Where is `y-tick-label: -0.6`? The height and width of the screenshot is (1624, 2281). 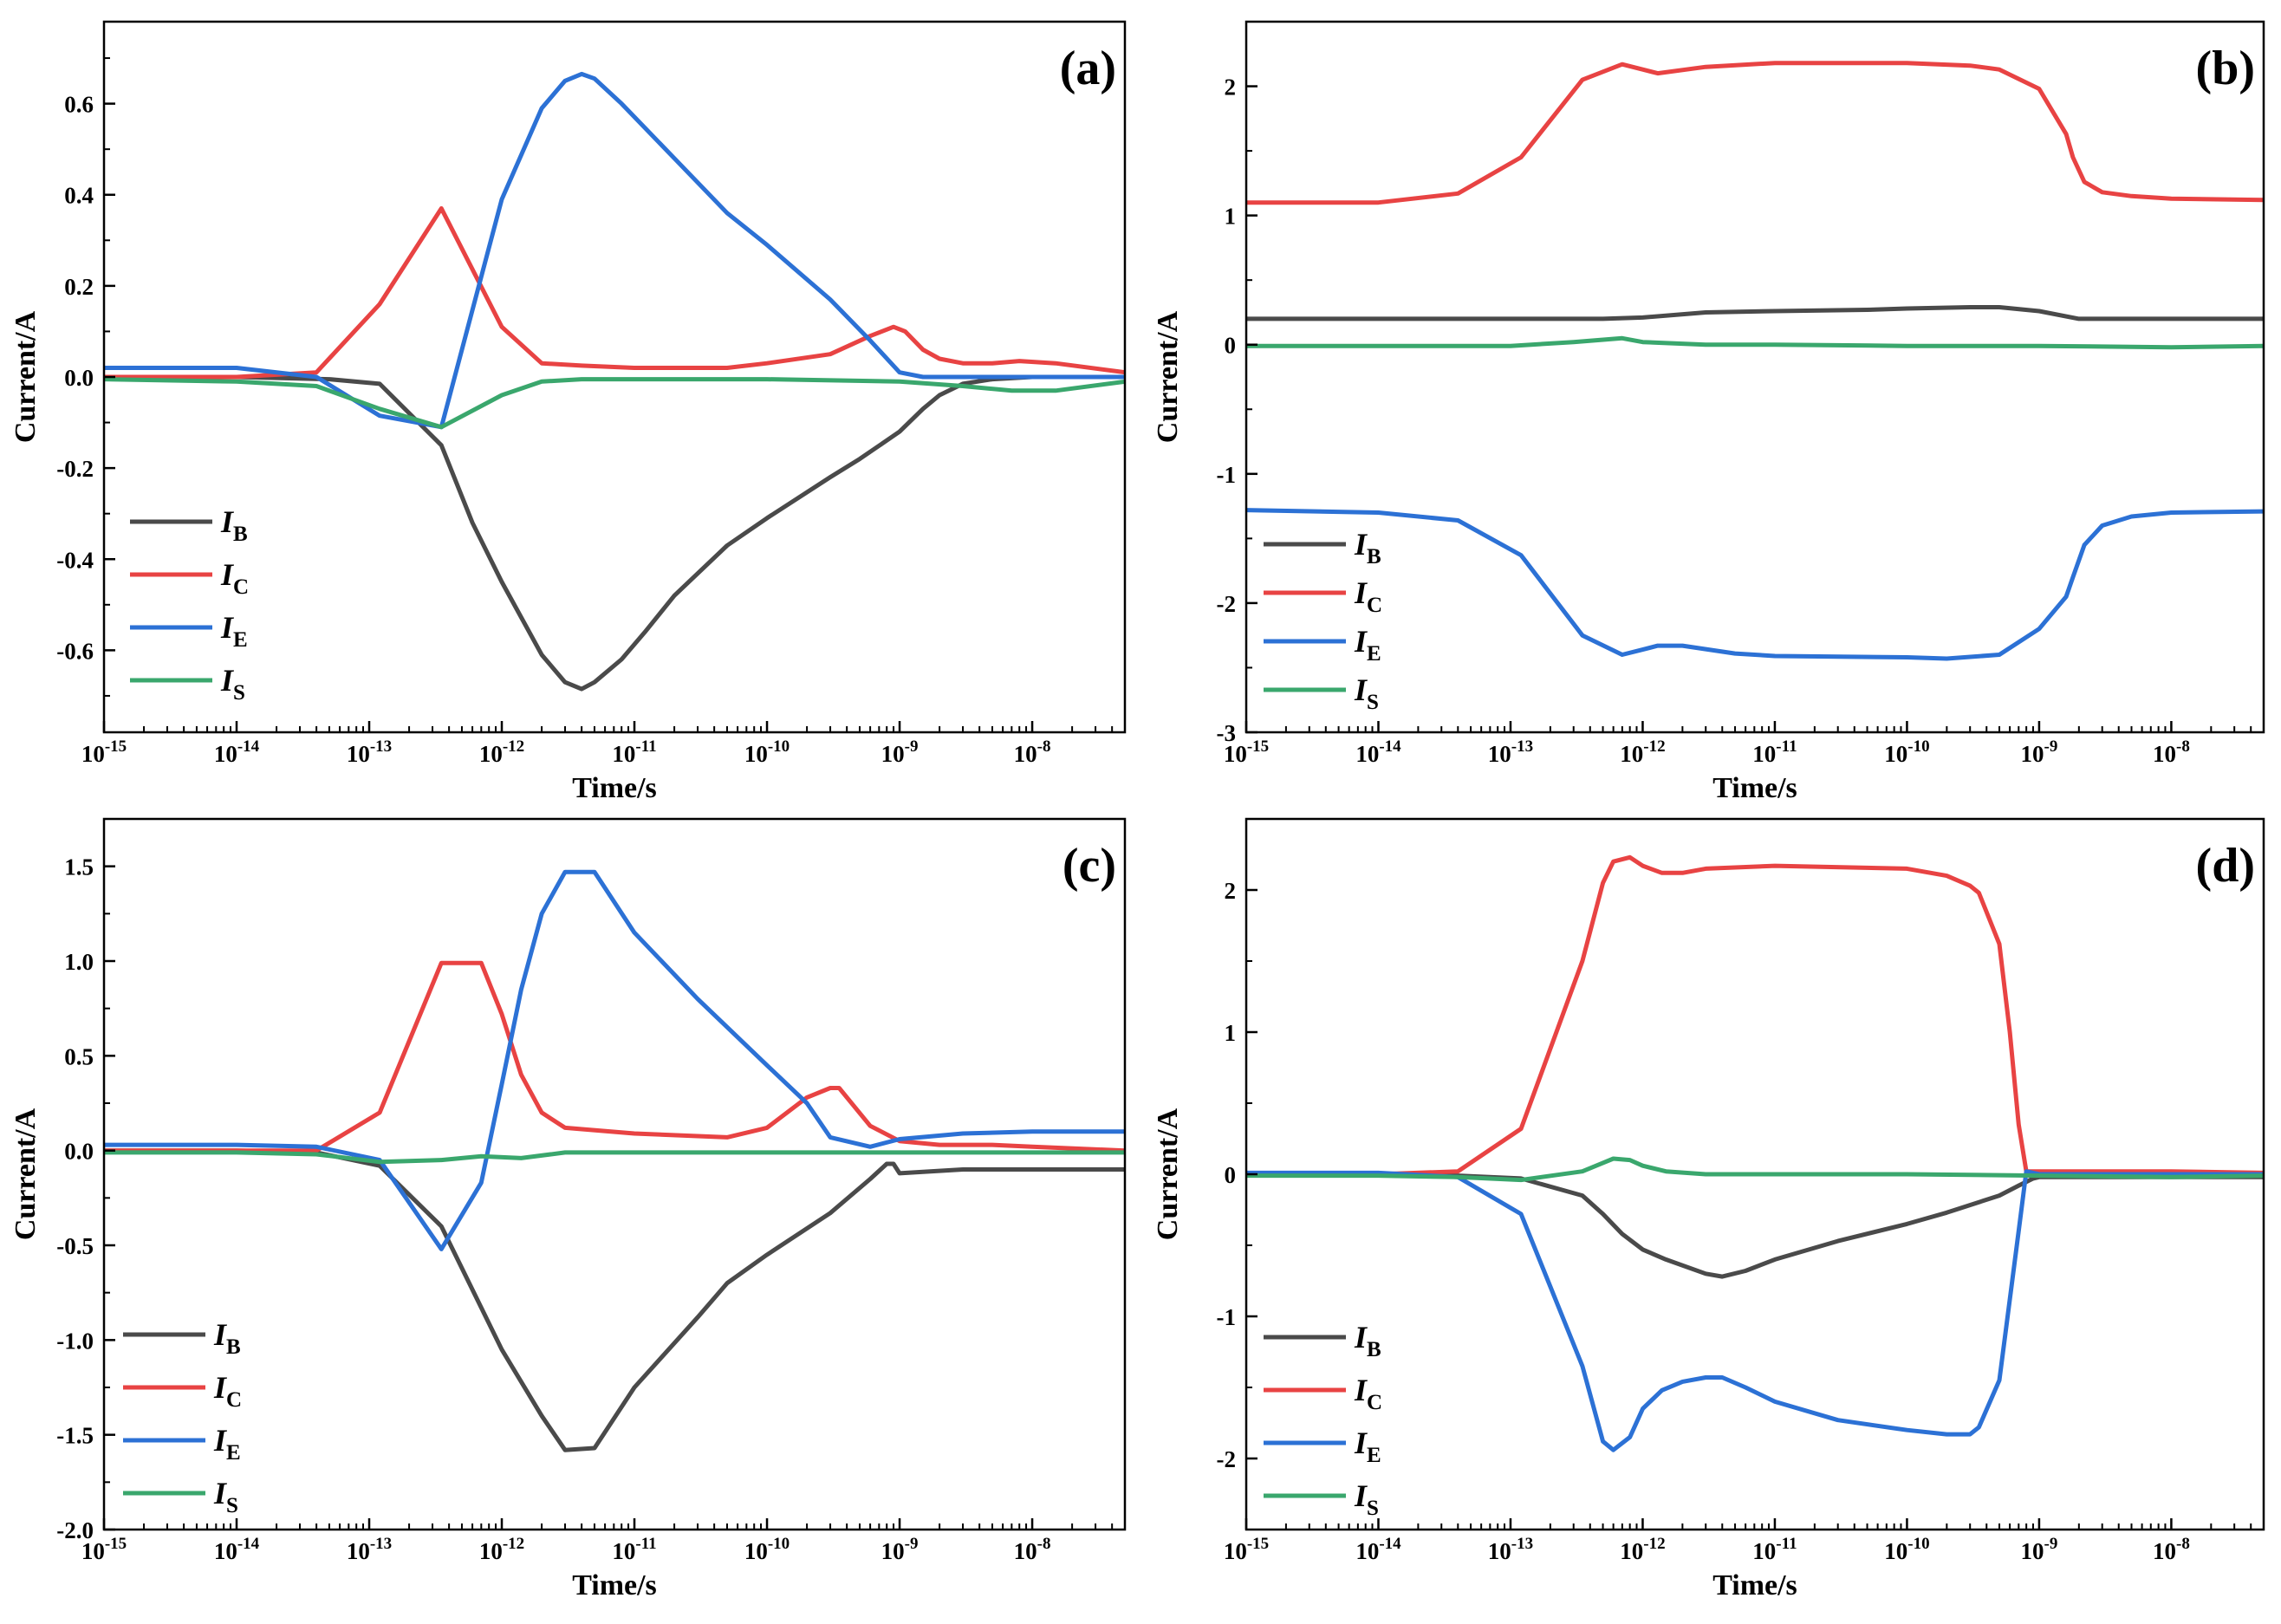
y-tick-label: -0.6 is located at coordinates (75, 651).